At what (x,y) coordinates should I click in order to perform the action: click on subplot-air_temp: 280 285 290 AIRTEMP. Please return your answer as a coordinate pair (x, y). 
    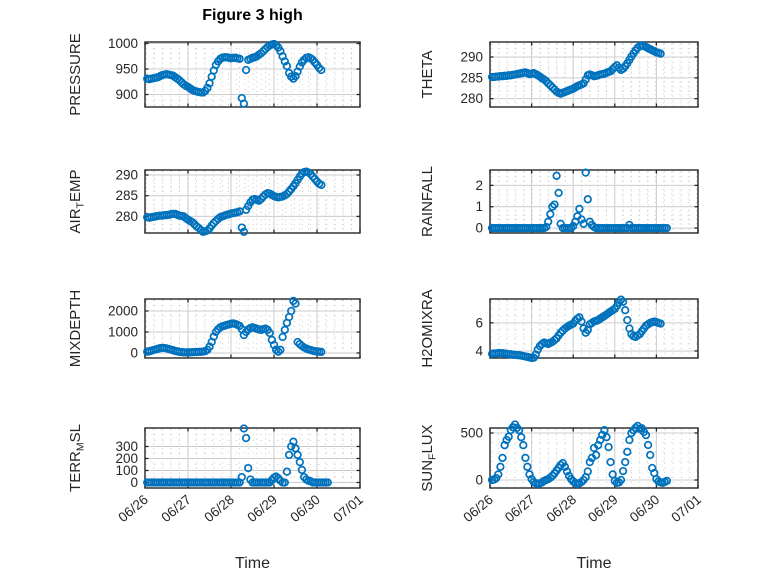
    Looking at the image, I should click on (214, 201).